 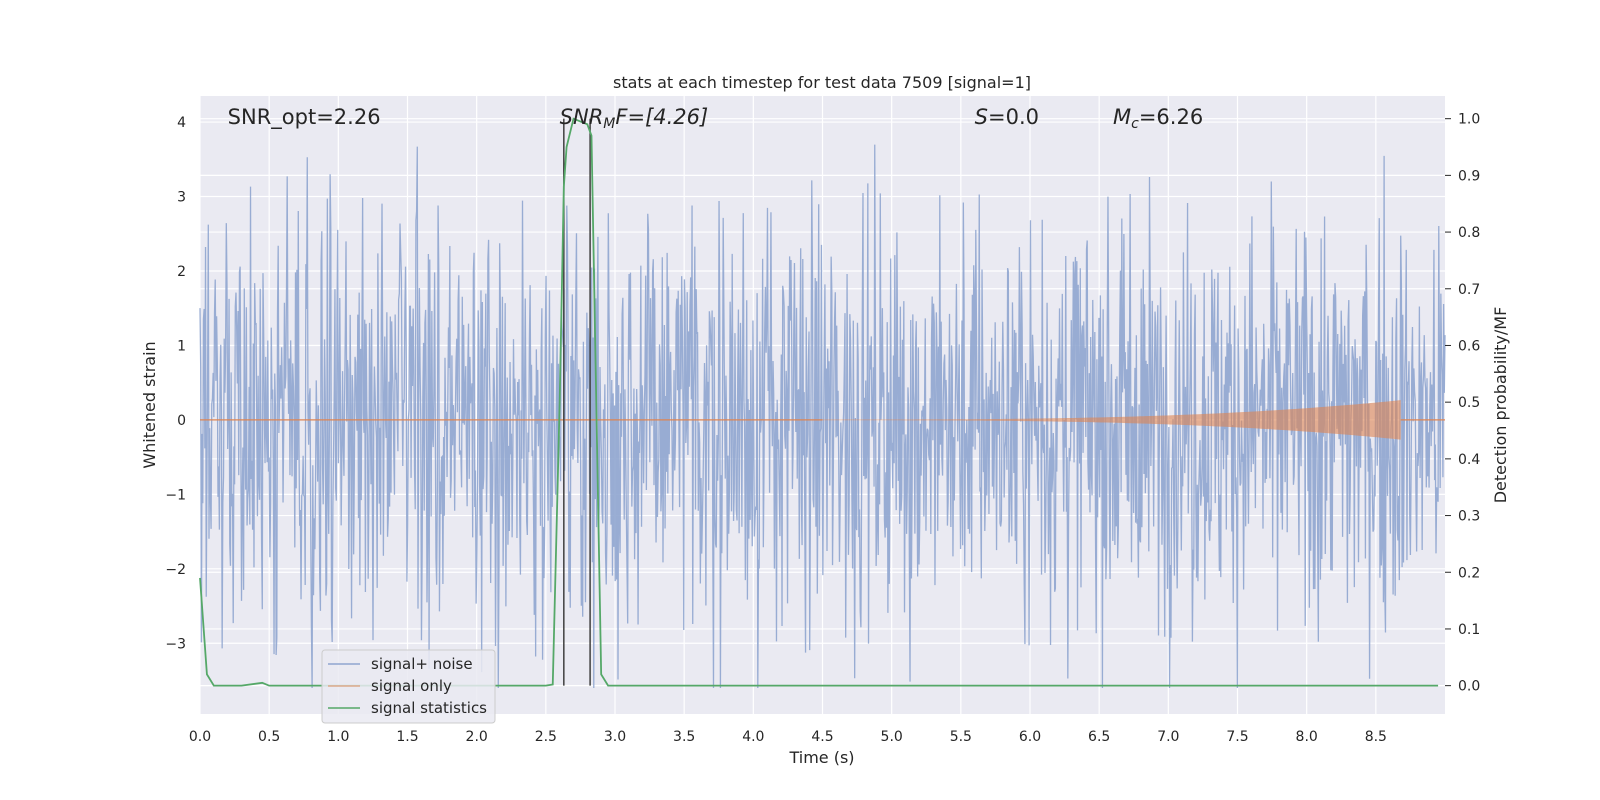 I want to click on x-tick-label: 6.0, so click(x=1030, y=737).